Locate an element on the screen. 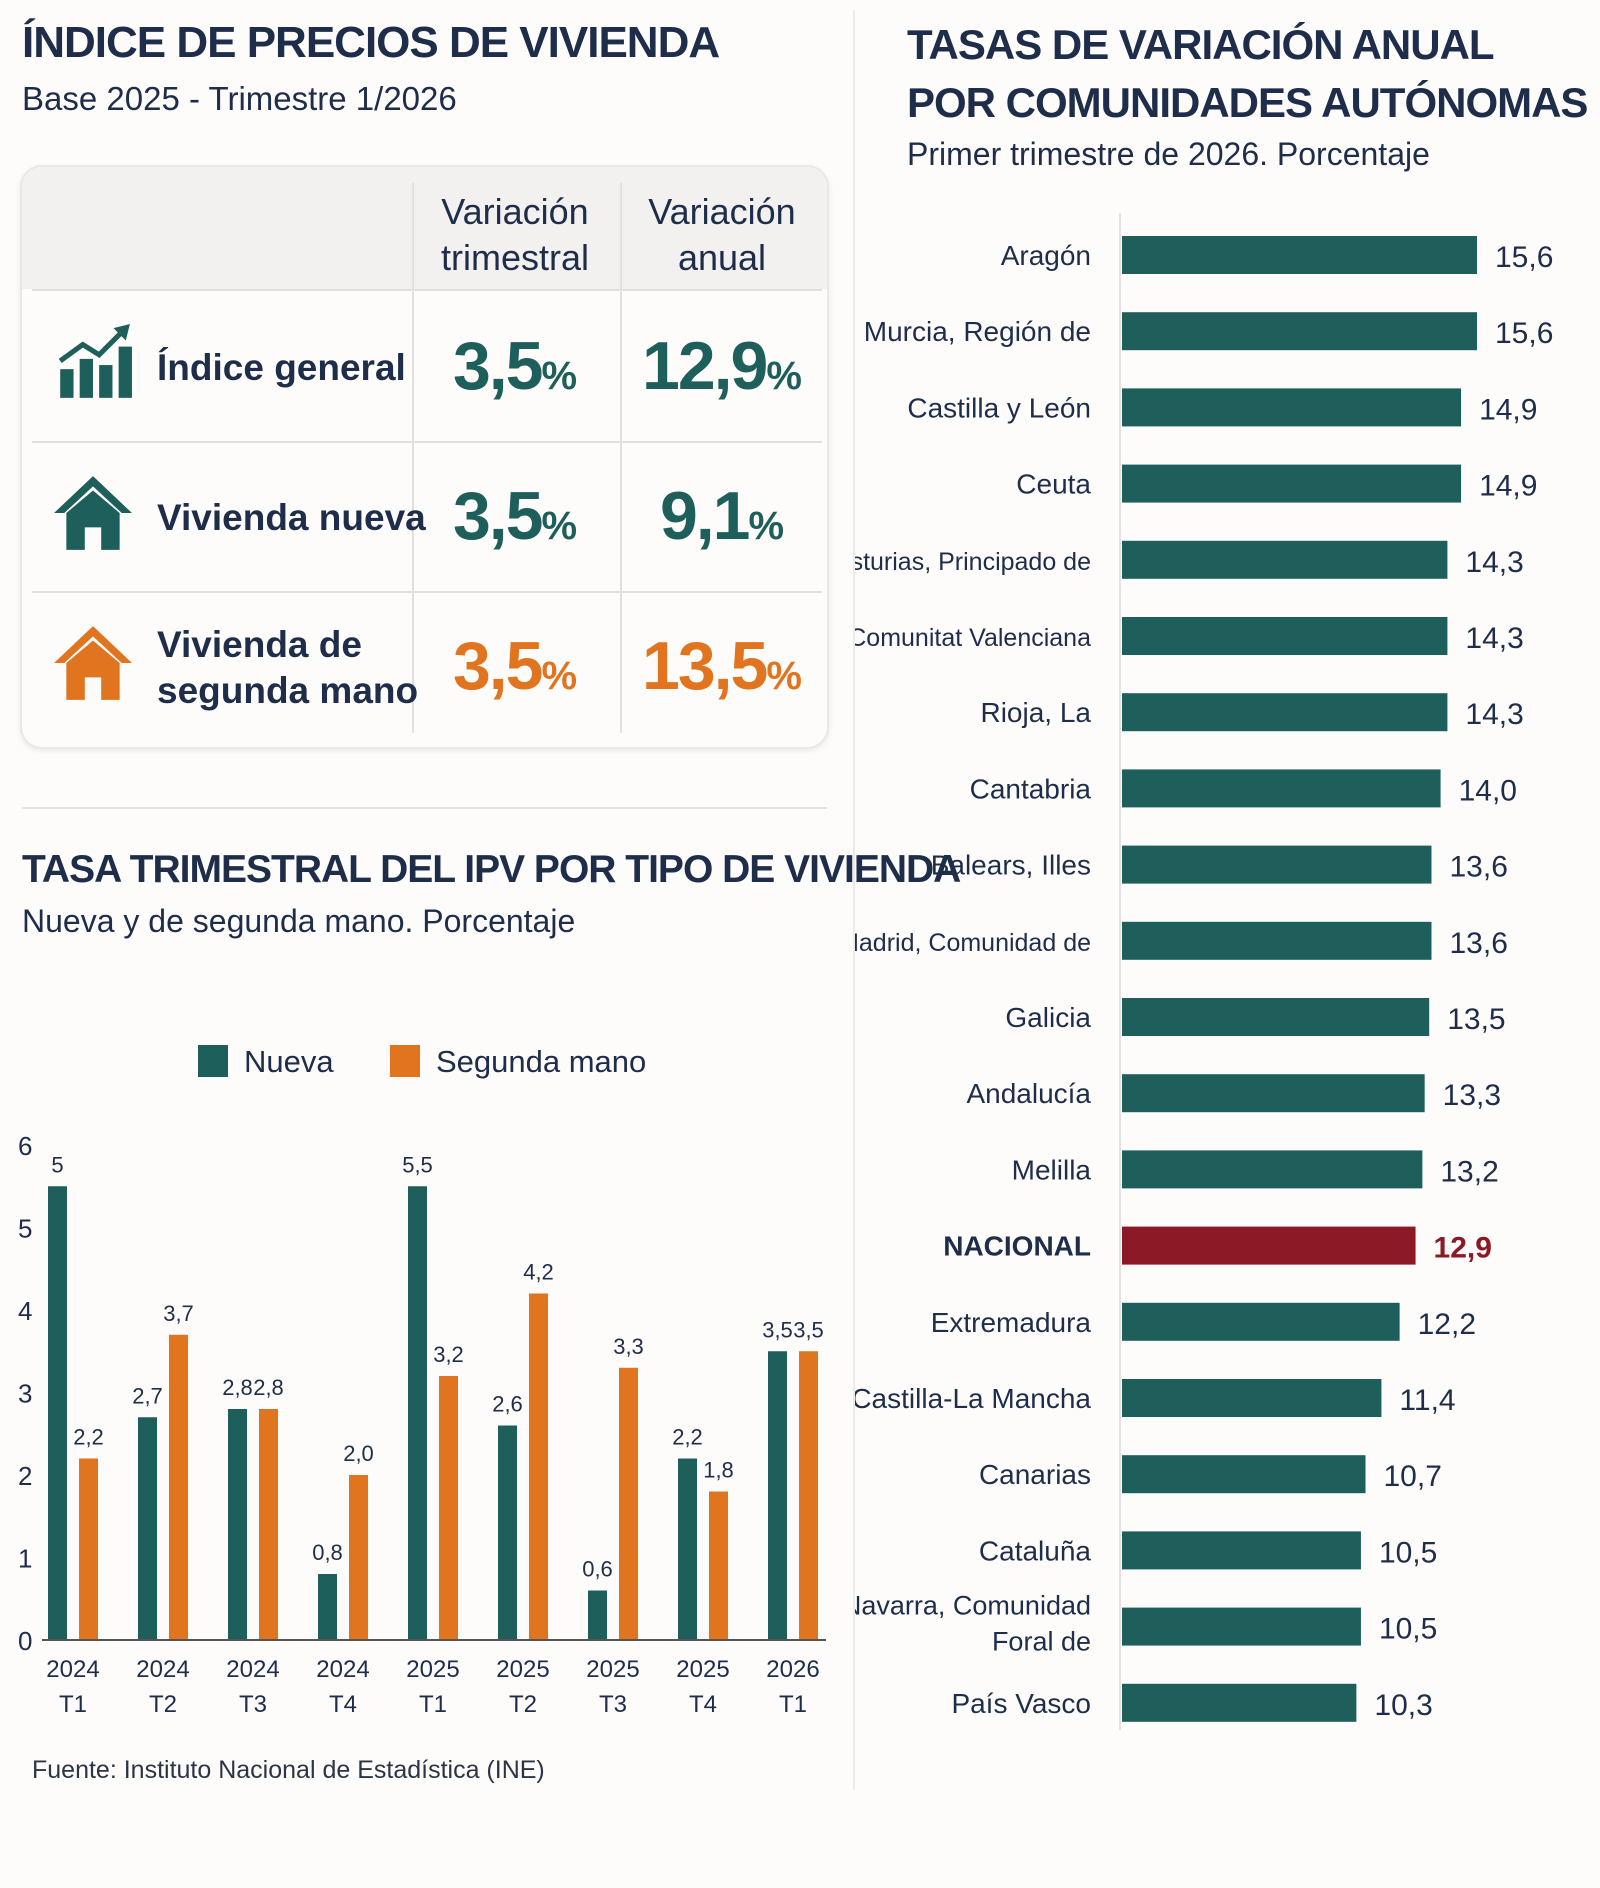 The height and width of the screenshot is (1888, 1600). category-label: Extremadura is located at coordinates (1011, 1322).